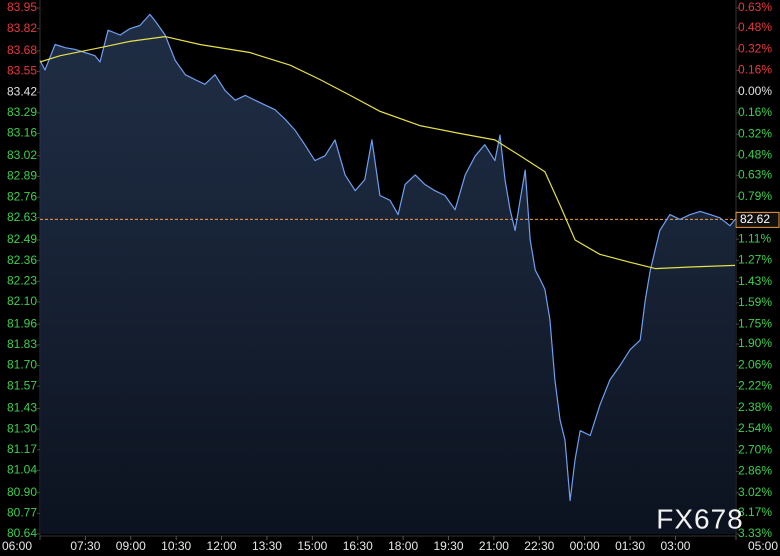 This screenshot has width=780, height=556. I want to click on y2-tick-label: 1.59%, so click(755, 302).